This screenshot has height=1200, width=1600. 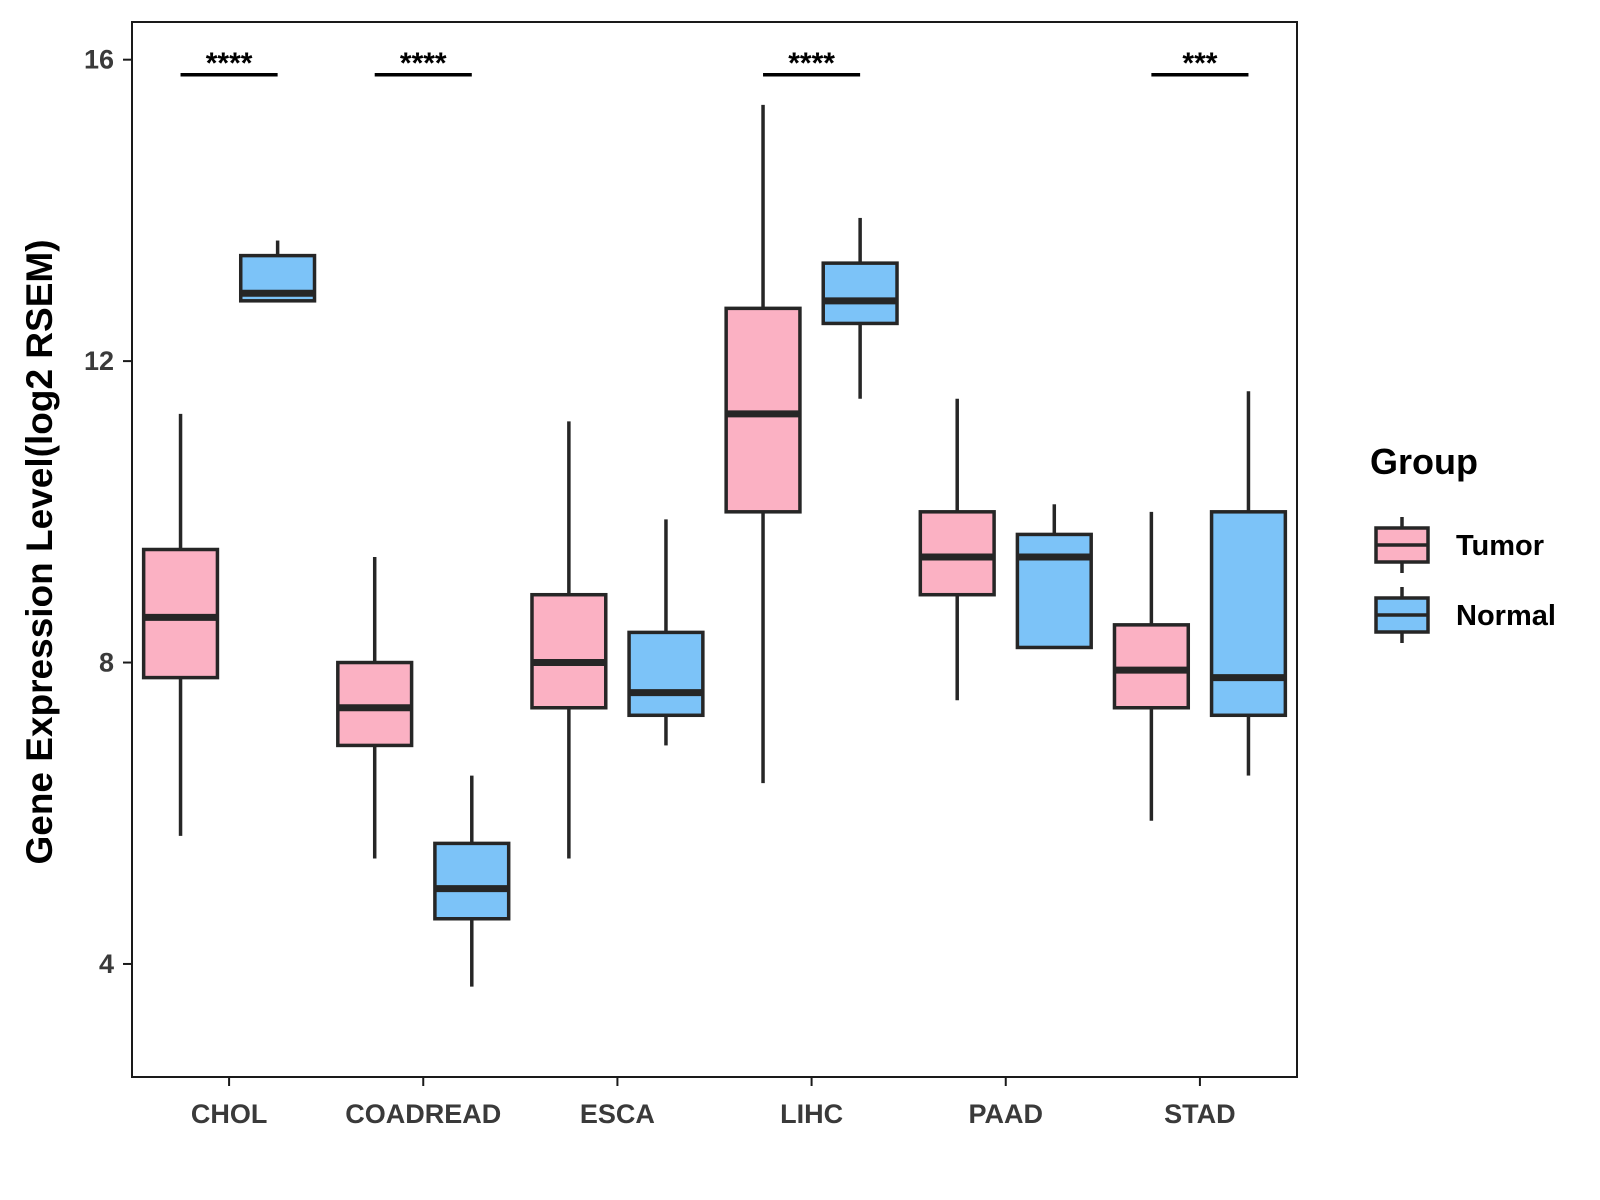 I want to click on box-normal-lihc, so click(x=860, y=308).